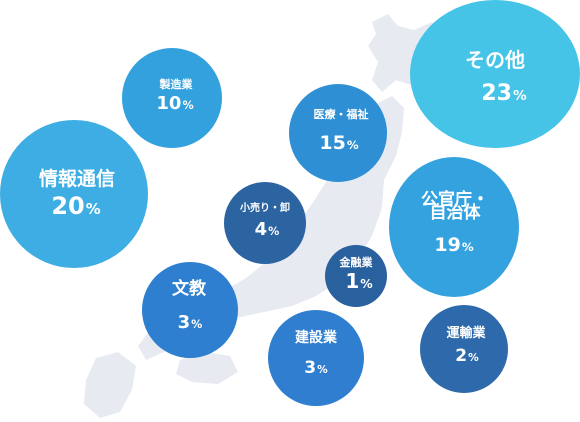  Describe the element at coordinates (455, 212) in the screenshot. I see `bubble-label-line-2: 自治体` at that location.